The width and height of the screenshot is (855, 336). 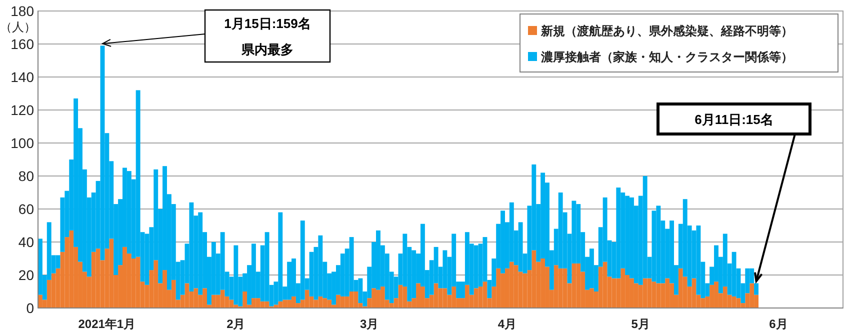 What do you see at coordinates (640, 324) in the screenshot?
I see `x-tick-label: 5月` at bounding box center [640, 324].